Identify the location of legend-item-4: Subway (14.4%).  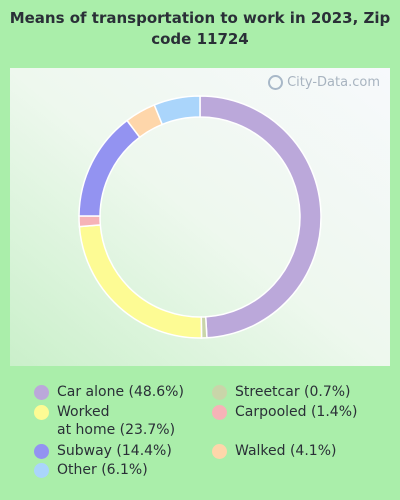
(103, 451).